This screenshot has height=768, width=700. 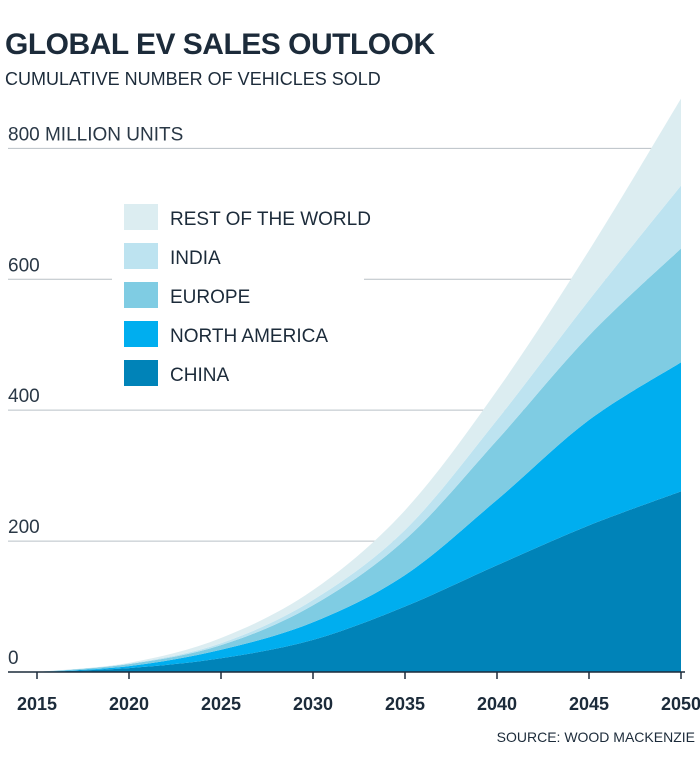 I want to click on y-tick-label: 400, so click(x=24, y=396).